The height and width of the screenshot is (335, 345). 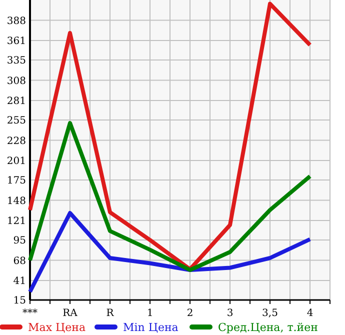 I want to click on y-tick-label: 228, so click(x=16, y=141).